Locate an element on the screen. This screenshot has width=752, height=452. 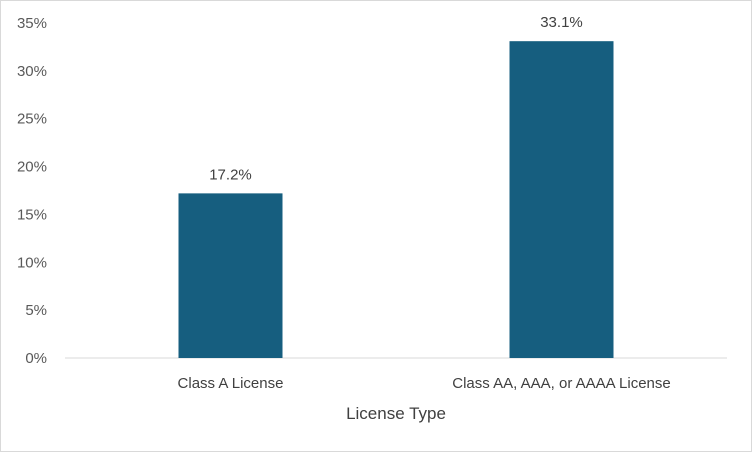
y-tick-label: 30% is located at coordinates (32, 71).